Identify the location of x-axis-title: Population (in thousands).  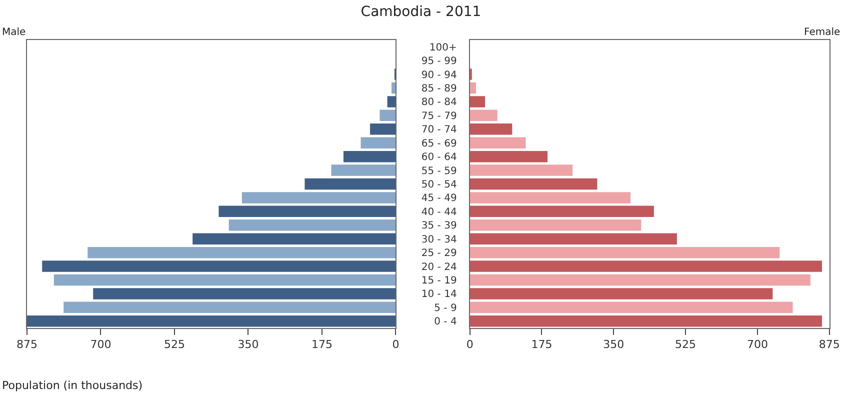
(72, 385).